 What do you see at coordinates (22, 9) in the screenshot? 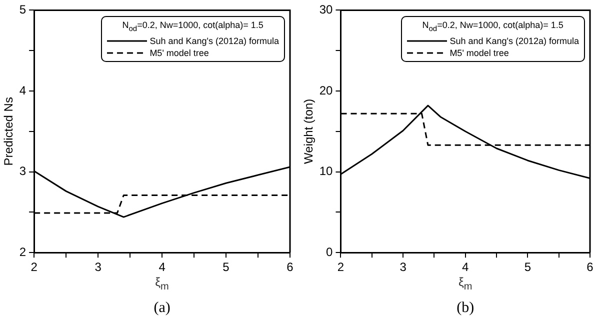
I see `y-tick-label: 5` at bounding box center [22, 9].